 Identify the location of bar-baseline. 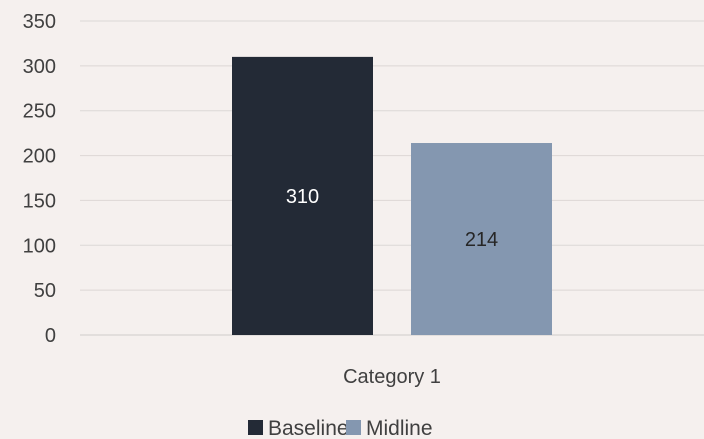
(302, 196).